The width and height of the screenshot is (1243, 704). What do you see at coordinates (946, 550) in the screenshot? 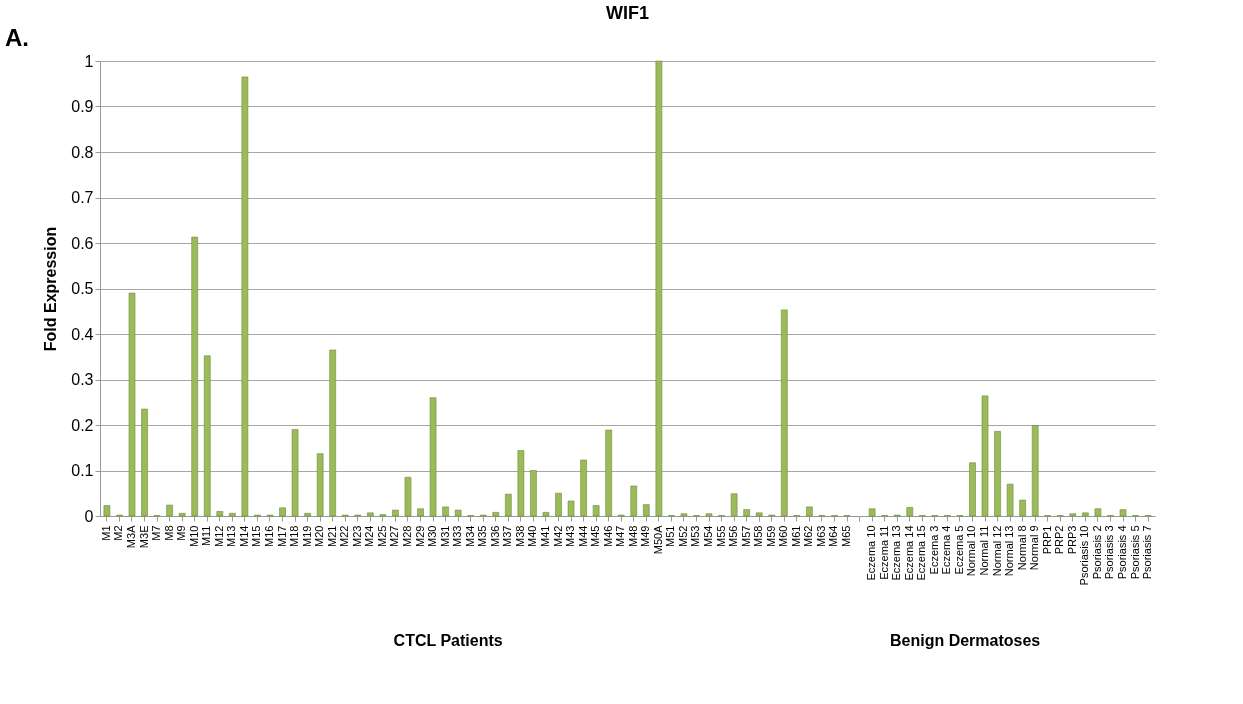
I see `x-tick-label: Eczema 4` at bounding box center [946, 550].